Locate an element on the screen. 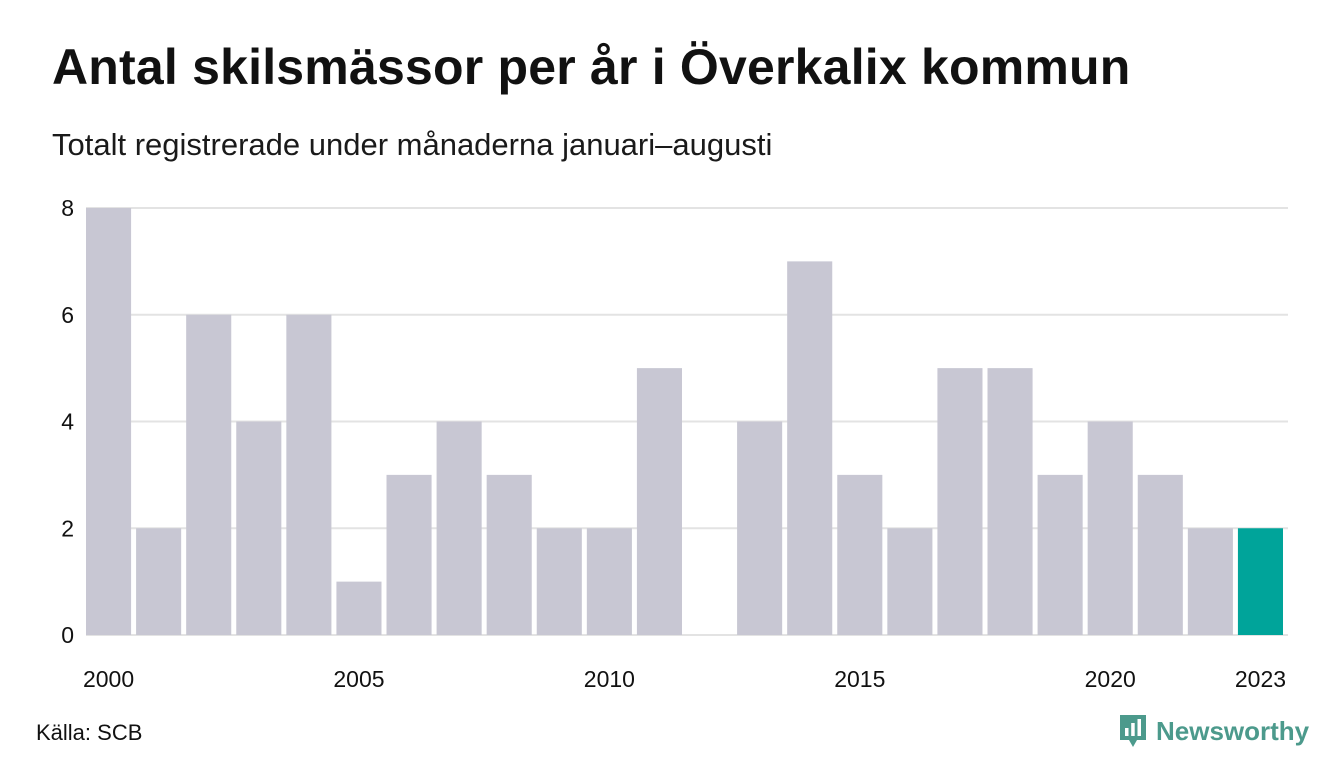 Image resolution: width=1340 pixels, height=780 pixels. brand-name: Newsworthy is located at coordinates (1233, 730).